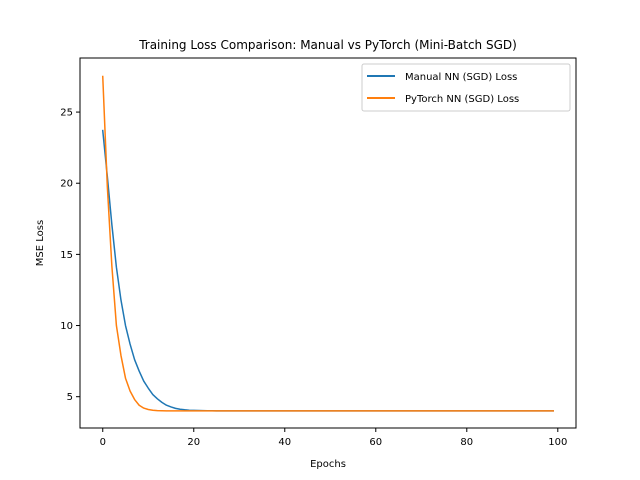 This screenshot has height=480, width=640. Describe the element at coordinates (284, 442) in the screenshot. I see `x-tick-label: 40` at that location.